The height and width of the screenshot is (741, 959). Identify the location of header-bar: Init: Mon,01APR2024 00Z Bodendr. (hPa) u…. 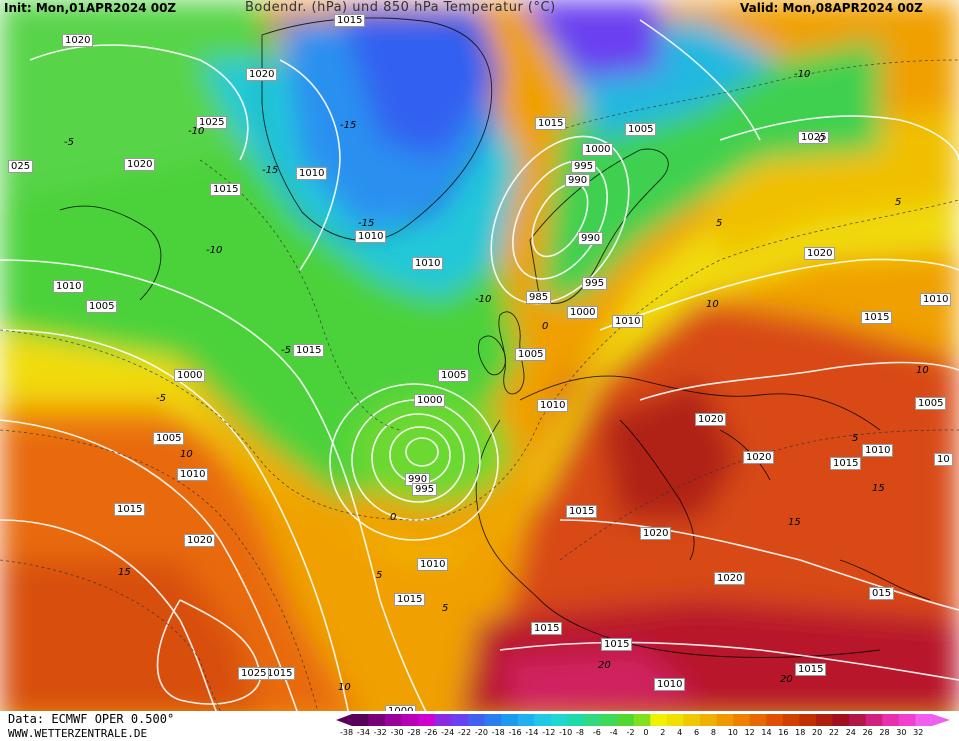
(479, 9).